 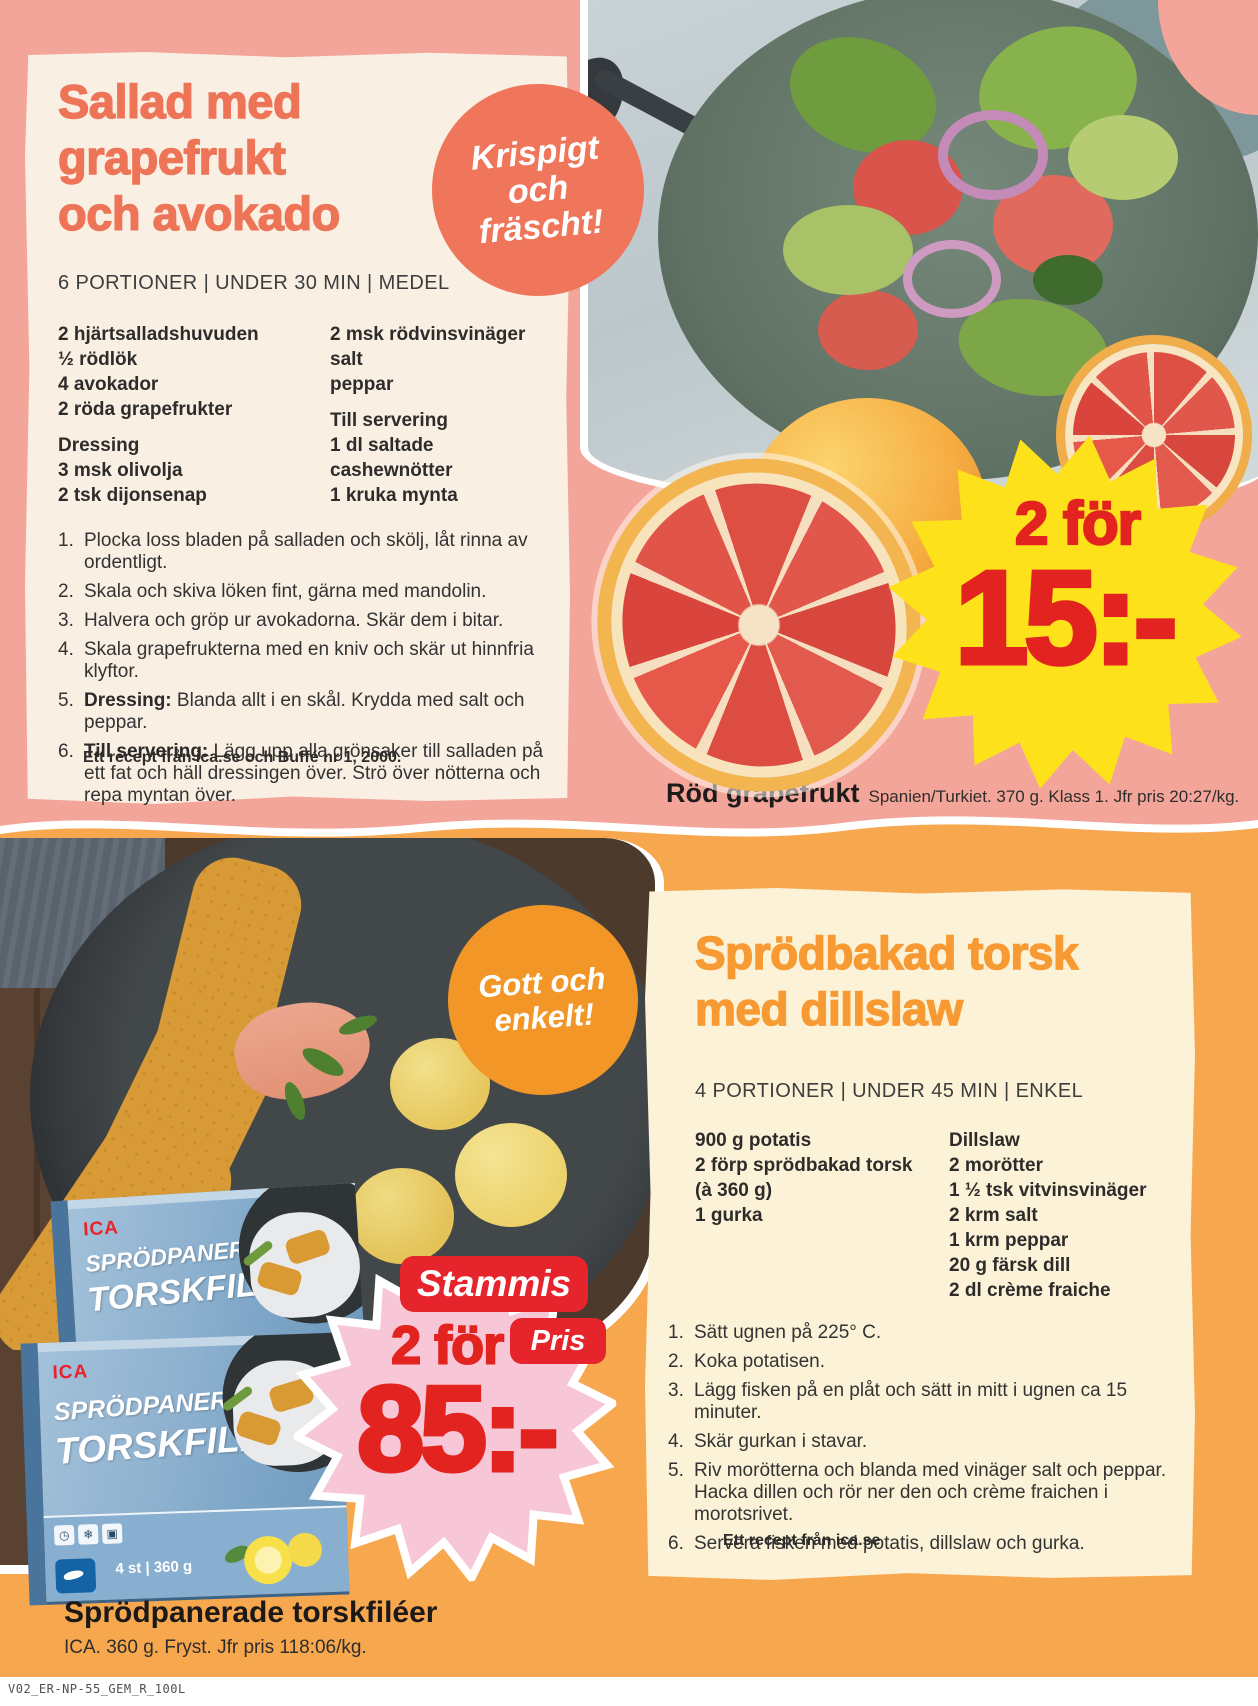 I want to click on ingredient: 2 krm salt, so click(x=993, y=1215).